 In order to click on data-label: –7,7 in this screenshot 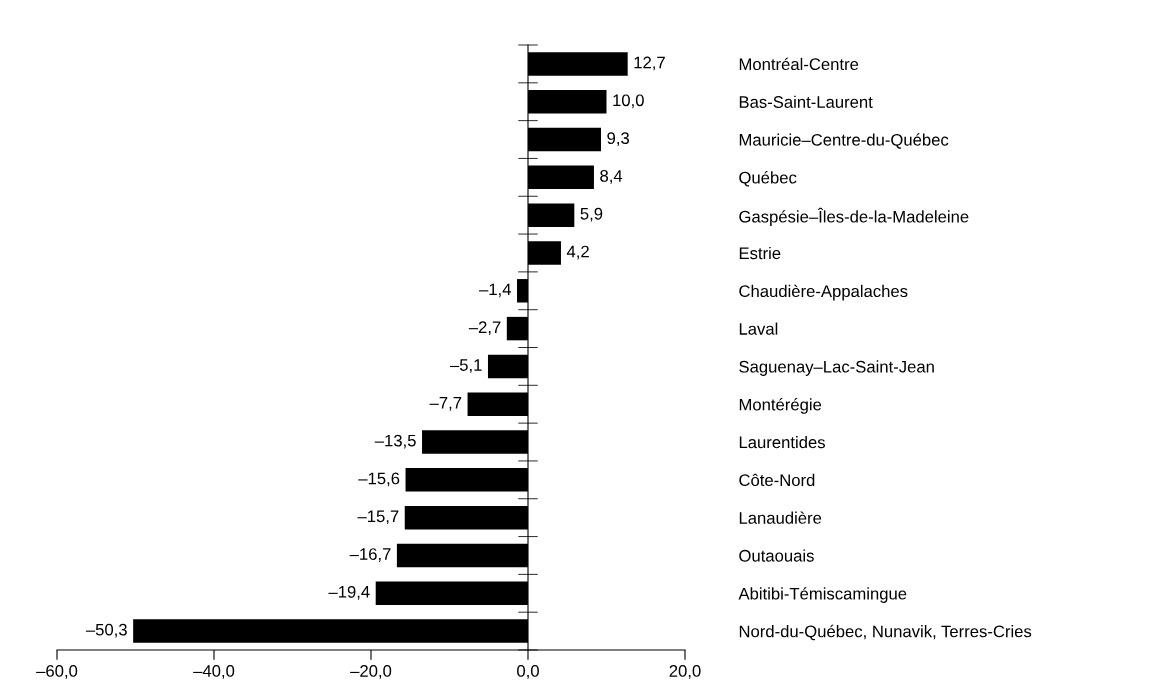, I will do `click(445, 404)`.